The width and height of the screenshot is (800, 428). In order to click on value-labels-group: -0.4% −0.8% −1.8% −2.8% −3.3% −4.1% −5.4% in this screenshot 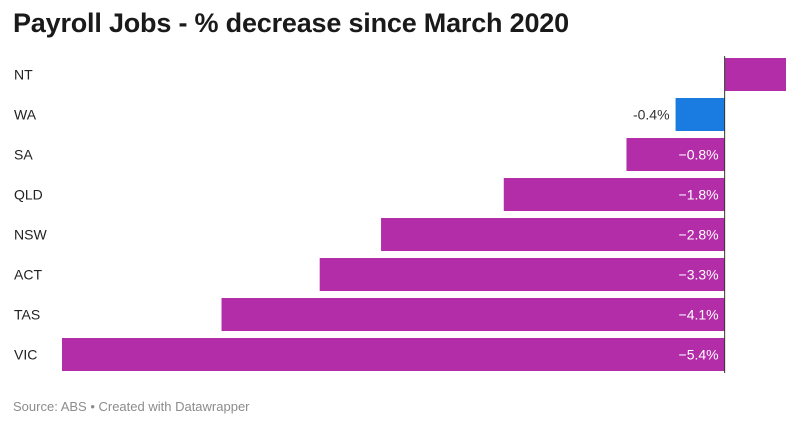, I will do `click(676, 235)`.